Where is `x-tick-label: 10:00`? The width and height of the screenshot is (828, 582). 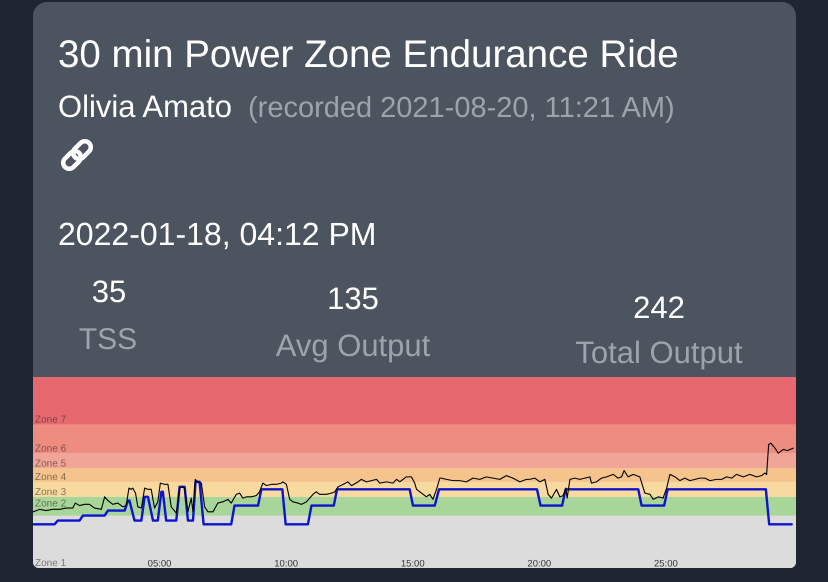 x-tick-label: 10:00 is located at coordinates (286, 564).